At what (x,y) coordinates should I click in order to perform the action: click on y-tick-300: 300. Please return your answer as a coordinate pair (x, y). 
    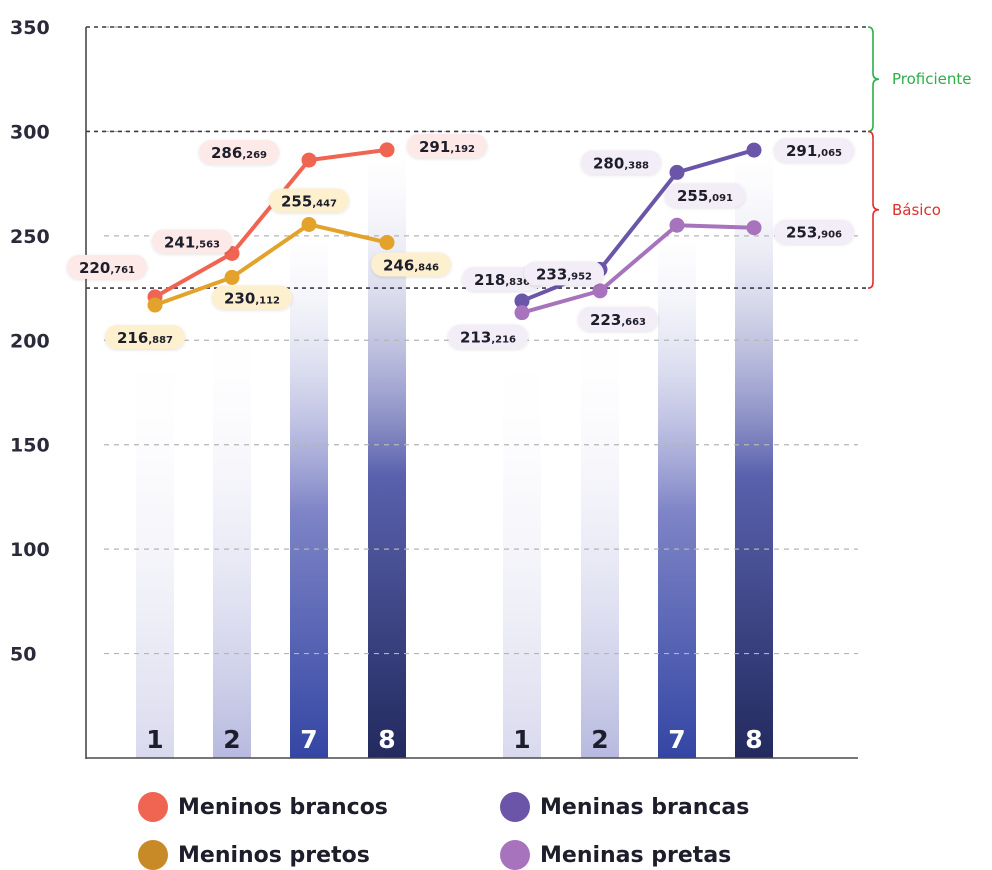
    Looking at the image, I should click on (30, 132).